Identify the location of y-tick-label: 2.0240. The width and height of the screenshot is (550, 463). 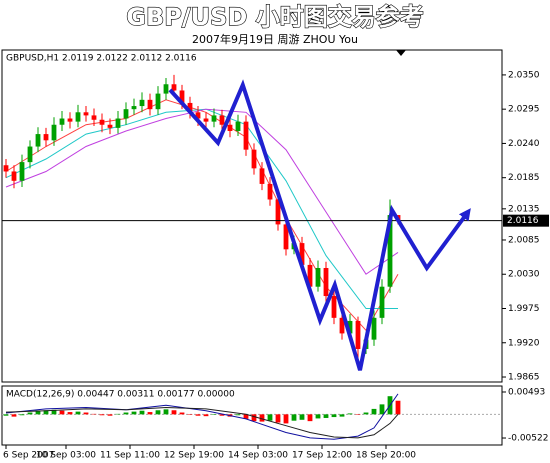
(524, 144).